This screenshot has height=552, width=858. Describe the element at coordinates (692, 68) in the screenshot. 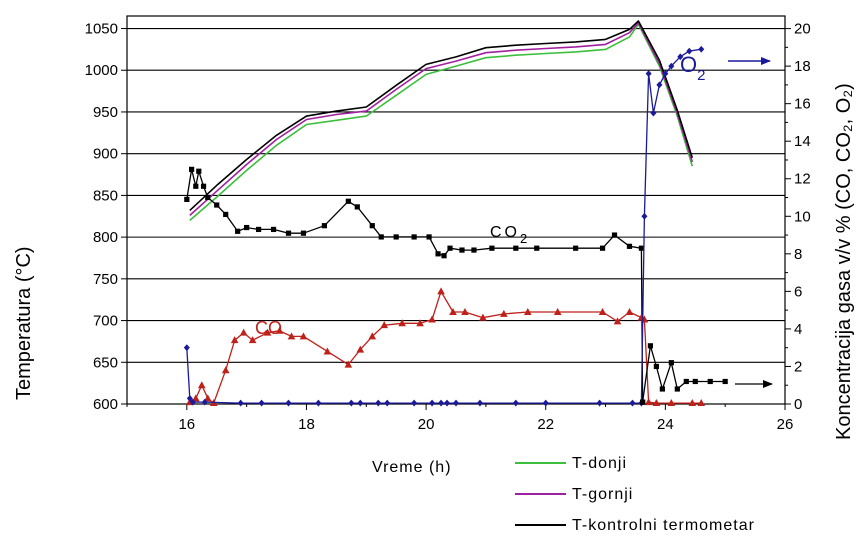

I see `annotation-o2-label: O2` at that location.